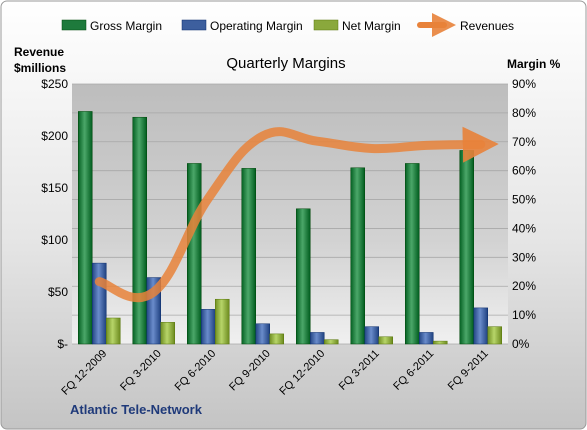 The image size is (587, 430). What do you see at coordinates (194, 25) in the screenshot?
I see `legend-swatch-operating-margin` at bounding box center [194, 25].